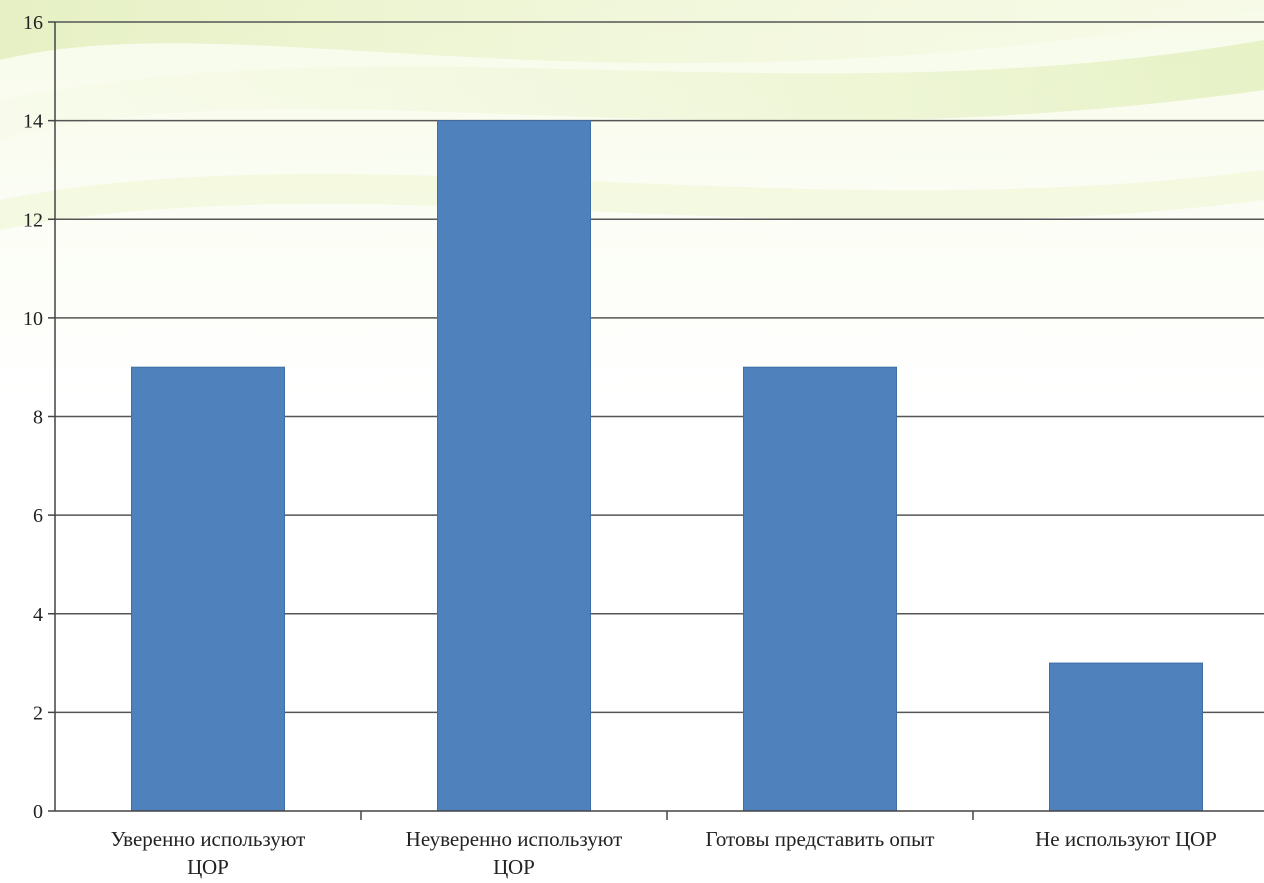 This screenshot has width=1264, height=883. What do you see at coordinates (514, 839) in the screenshot?
I see `x-category-label: Неуверенно используют` at bounding box center [514, 839].